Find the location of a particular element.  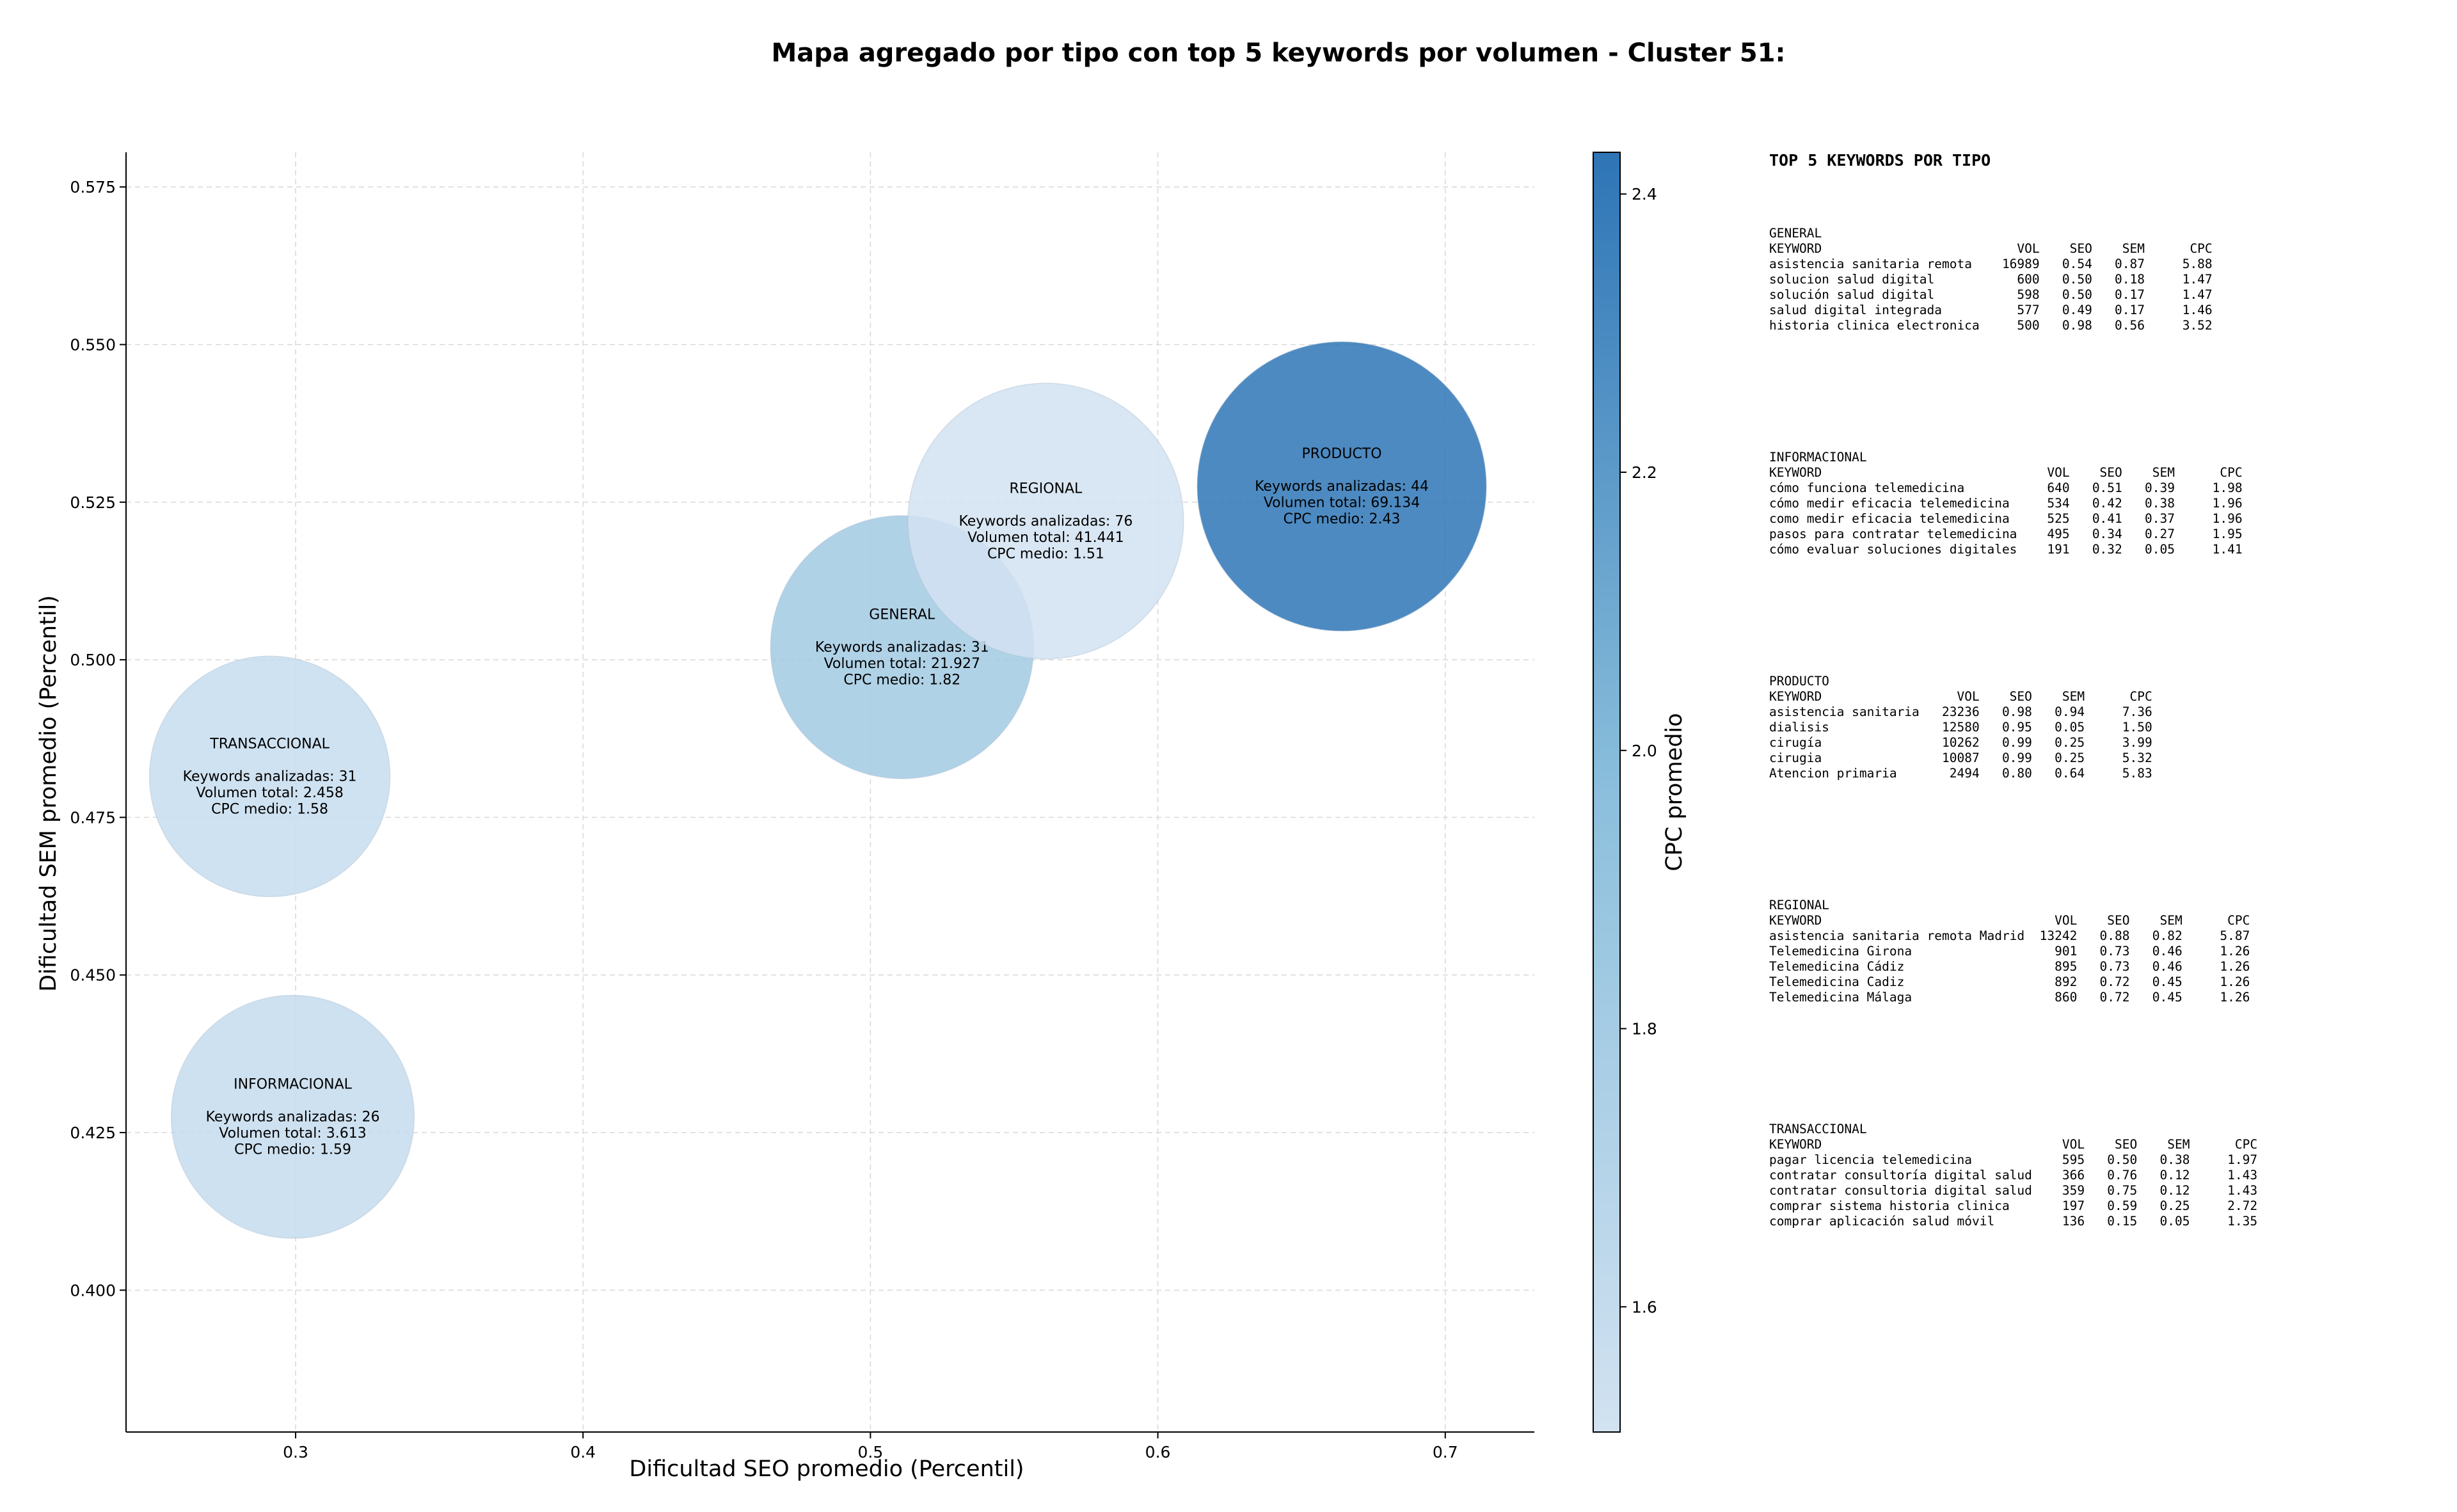

colorbar-tick-label: 2.4 is located at coordinates (1644, 194).